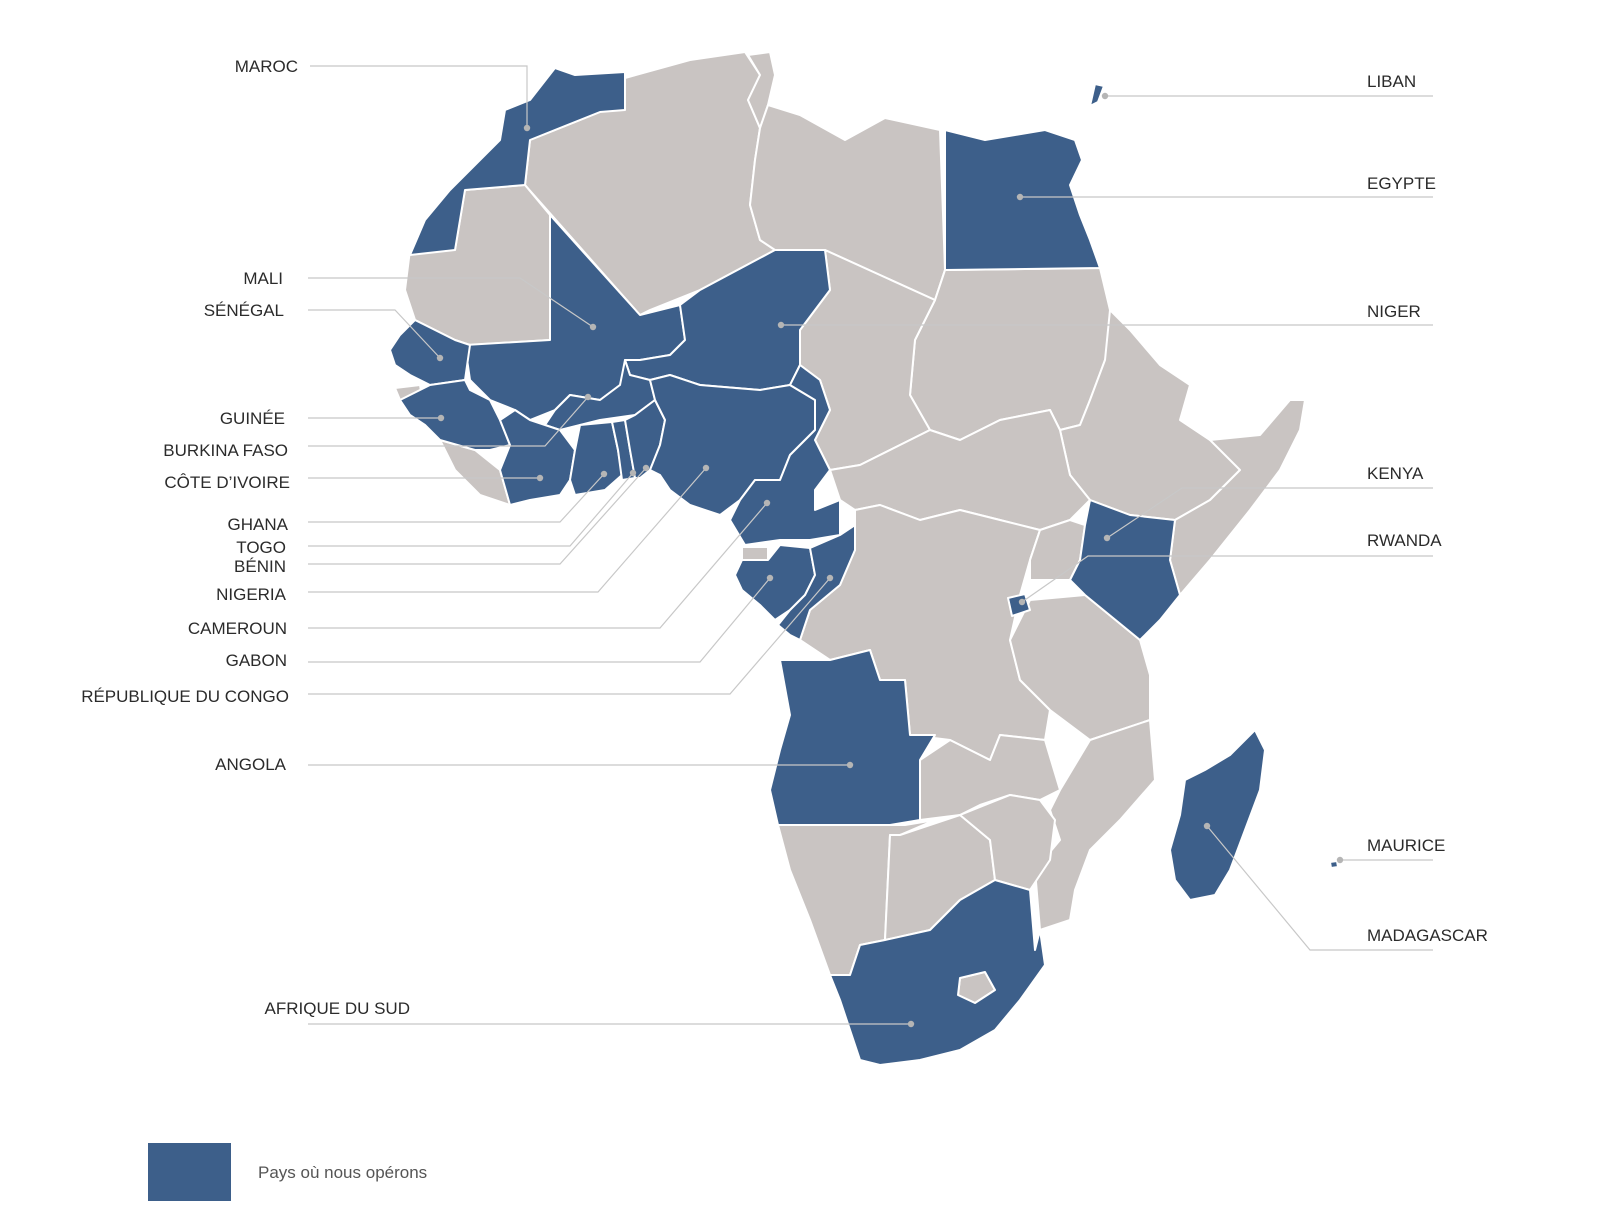 The height and width of the screenshot is (1225, 1600). I want to click on legend-label: Pays où nous opérons, so click(343, 1172).